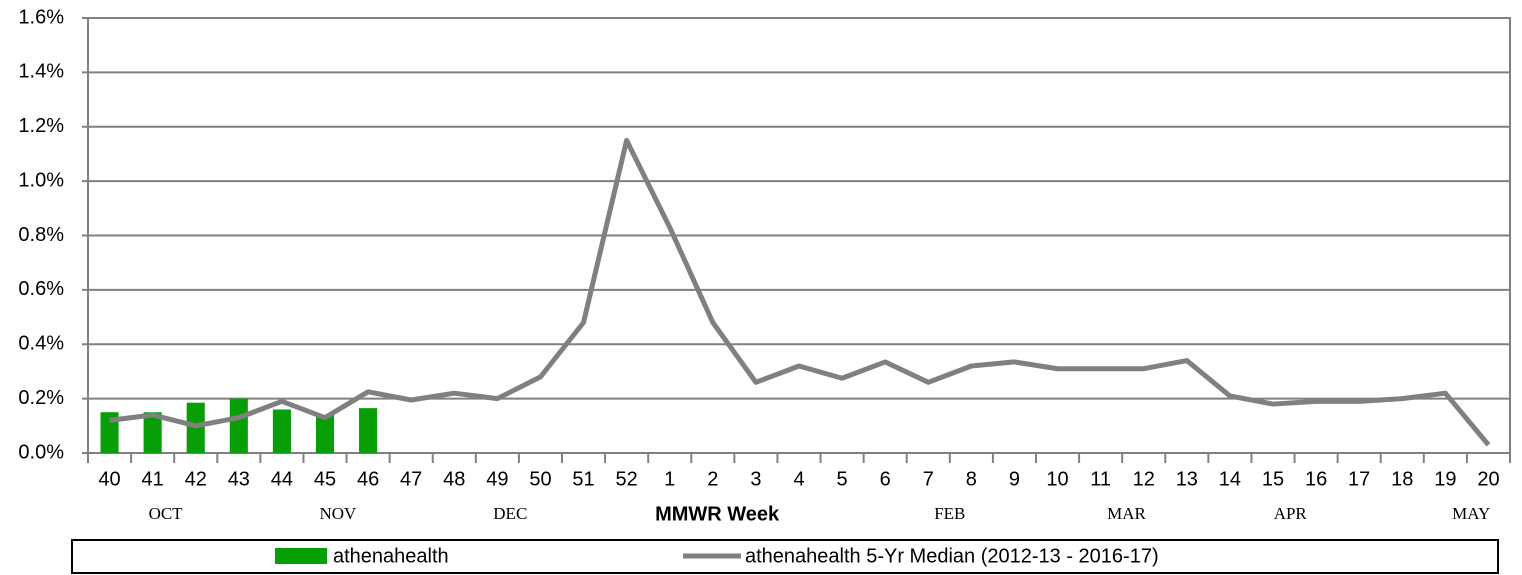  I want to click on x-tick-label: 44, so click(282, 479).